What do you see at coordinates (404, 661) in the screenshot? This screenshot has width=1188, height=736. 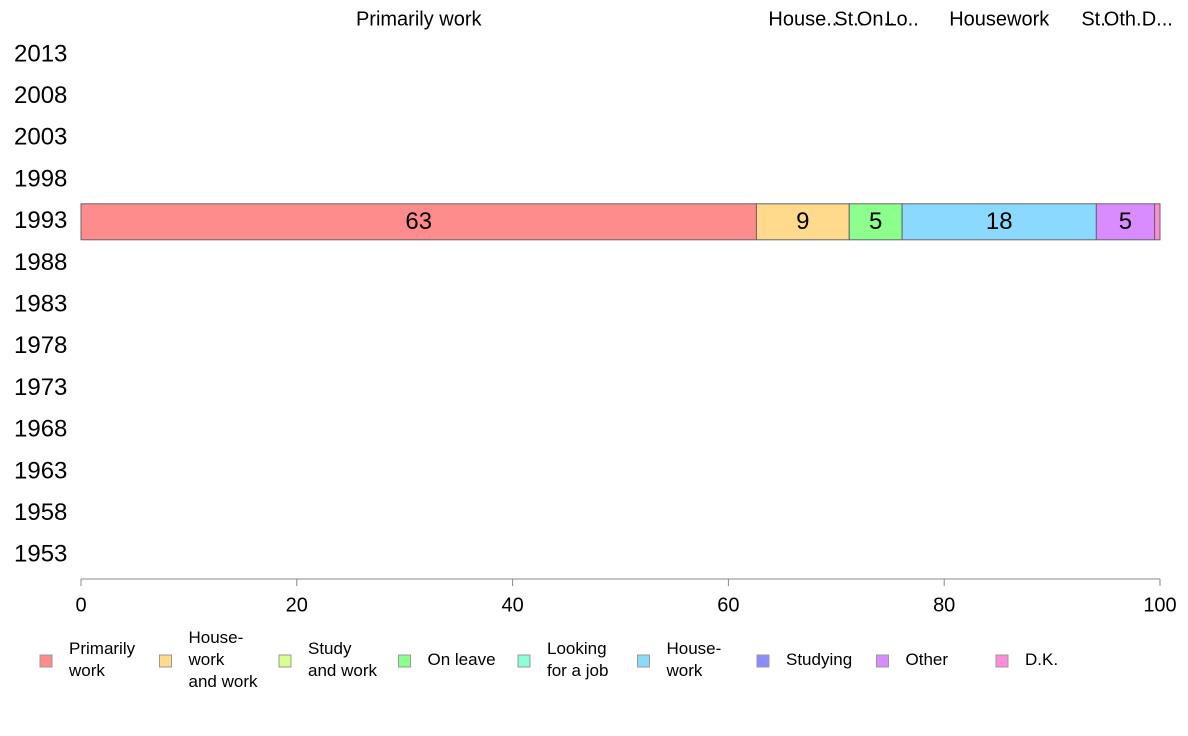 I see `legend-swatch-on-leave` at bounding box center [404, 661].